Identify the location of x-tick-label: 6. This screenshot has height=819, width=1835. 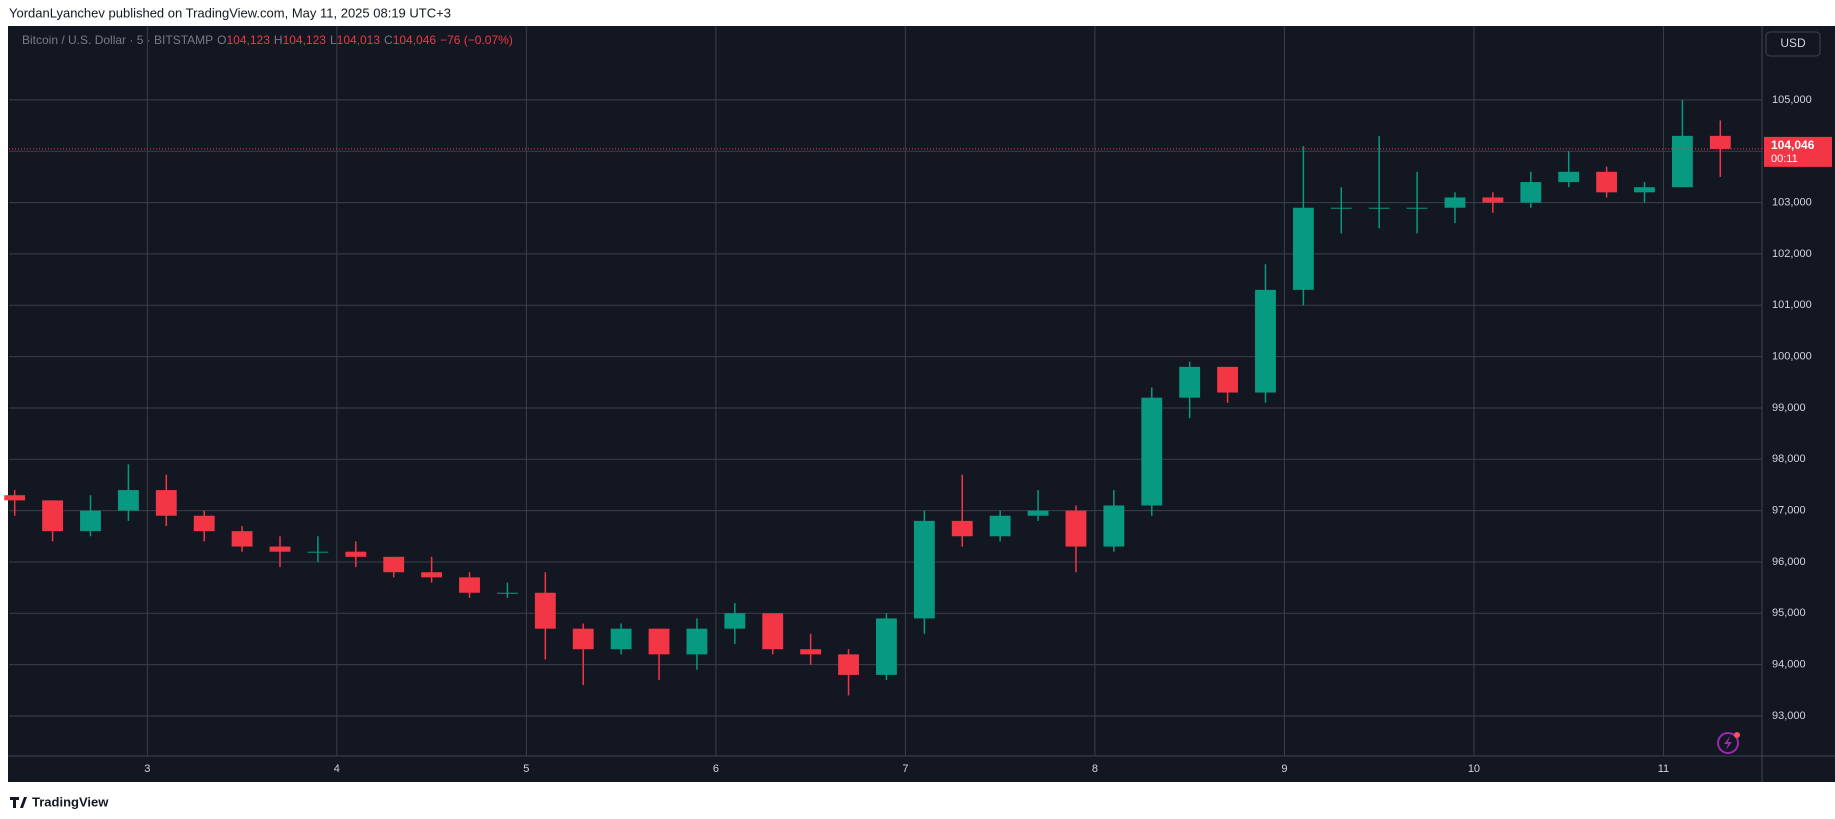
(716, 769).